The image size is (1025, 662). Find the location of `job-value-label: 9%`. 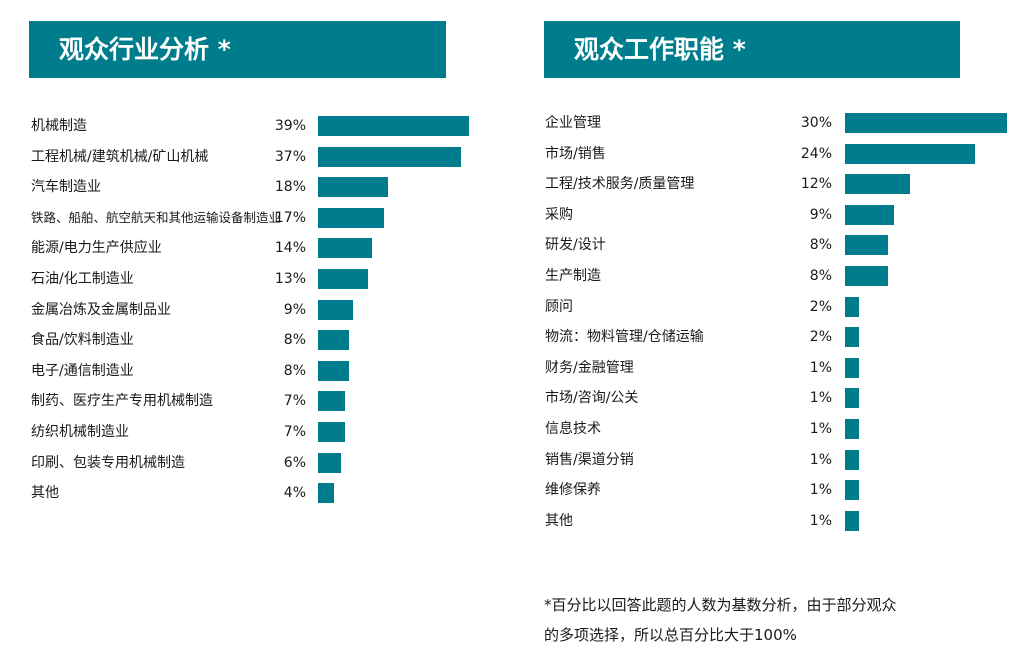

job-value-label: 9% is located at coordinates (820, 214).